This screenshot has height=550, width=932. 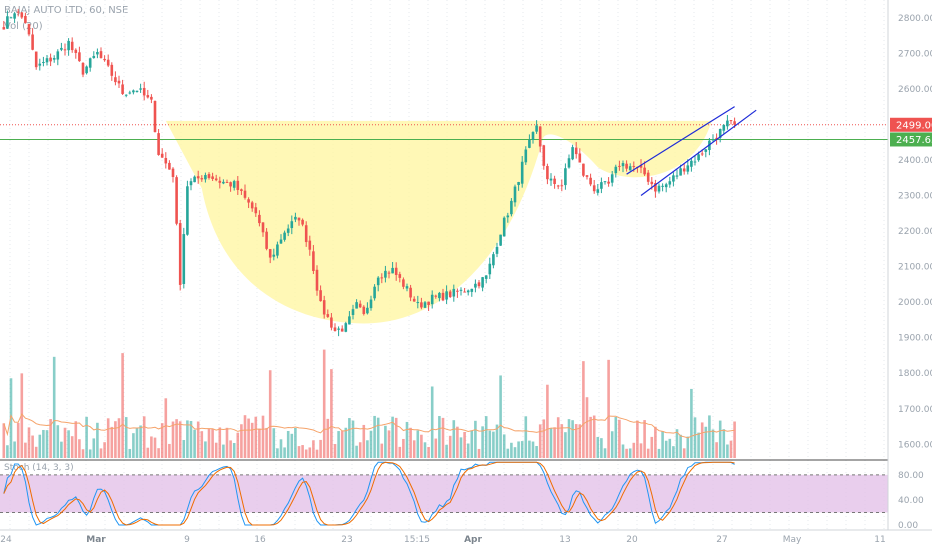 What do you see at coordinates (915, 197) in the screenshot?
I see `price-tick-label: 2300.00` at bounding box center [915, 197].